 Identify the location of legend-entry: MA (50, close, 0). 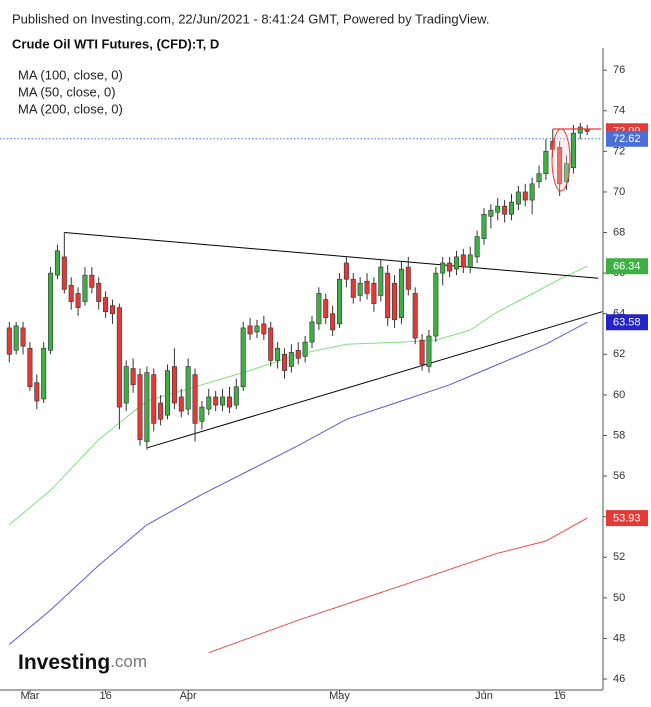
(67, 91).